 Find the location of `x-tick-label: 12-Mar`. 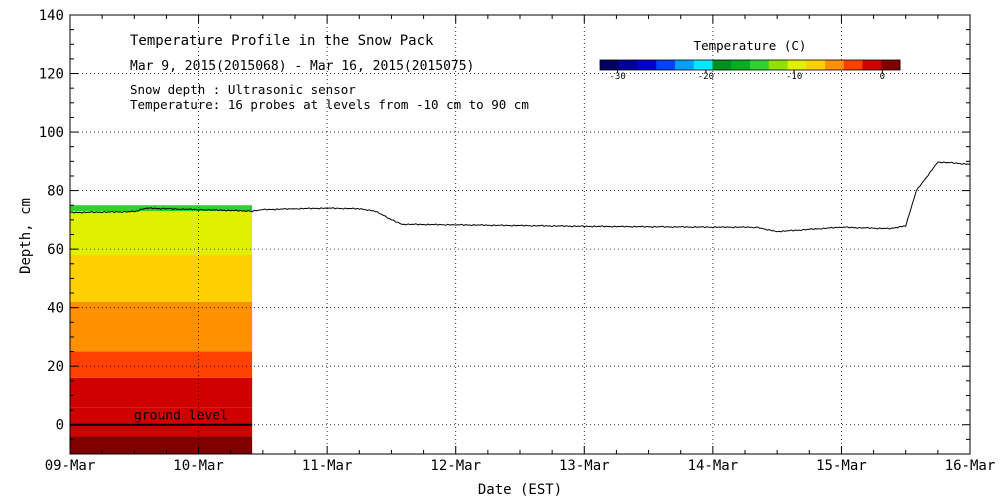

x-tick-label: 12-Mar is located at coordinates (455, 466).